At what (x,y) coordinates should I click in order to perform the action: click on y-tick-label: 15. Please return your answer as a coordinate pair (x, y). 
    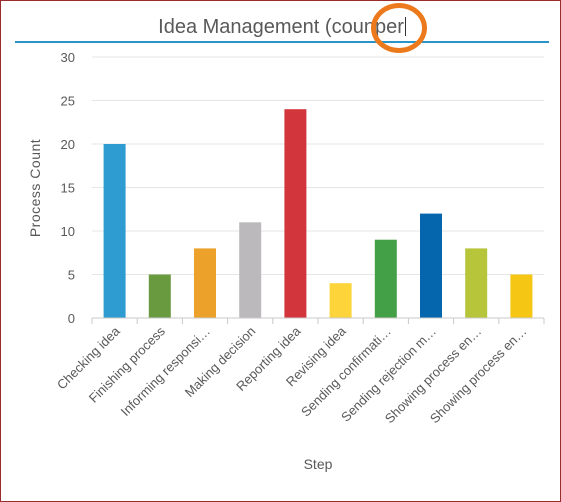
    Looking at the image, I should click on (68, 188).